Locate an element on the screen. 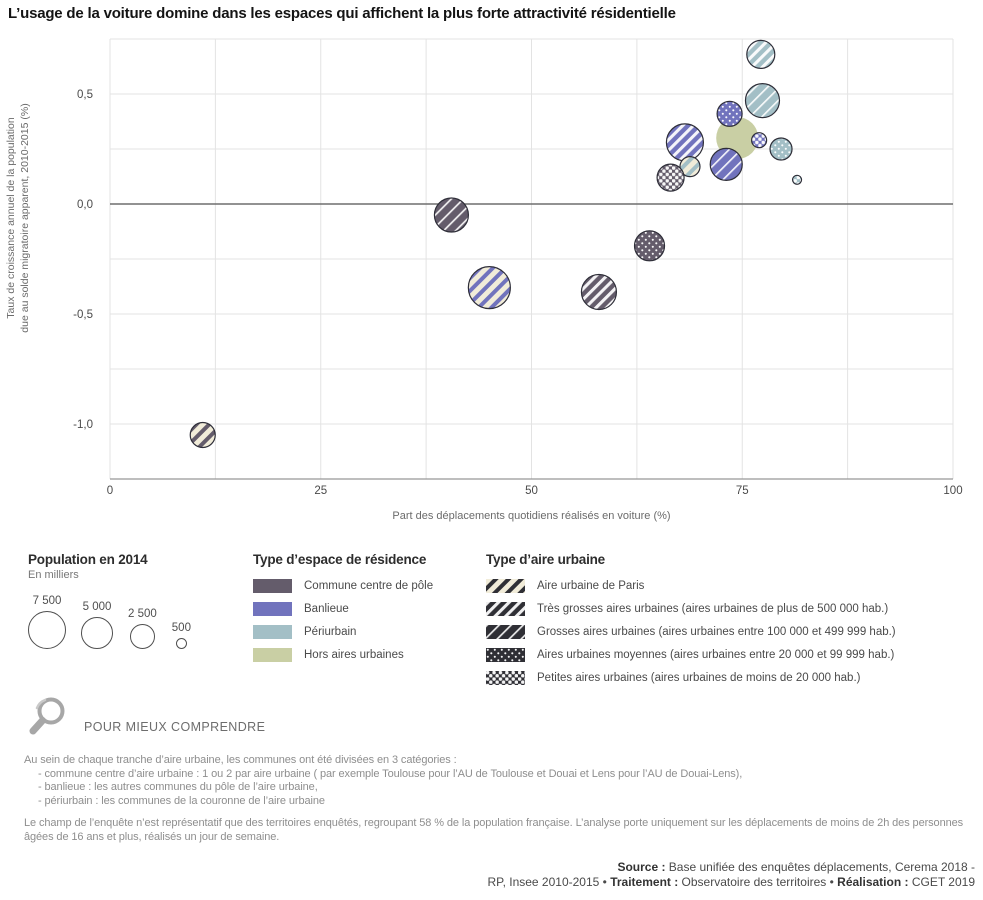 The image size is (983, 900). population-legend-unit: En milliers is located at coordinates (53, 575).